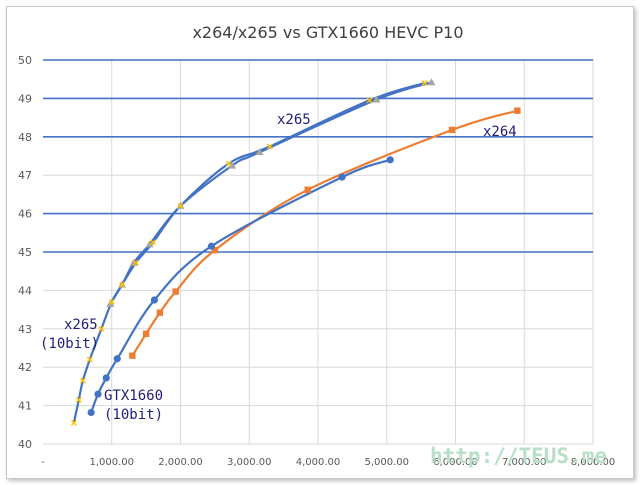  What do you see at coordinates (43, 462) in the screenshot?
I see `x-tick-label: -` at bounding box center [43, 462].